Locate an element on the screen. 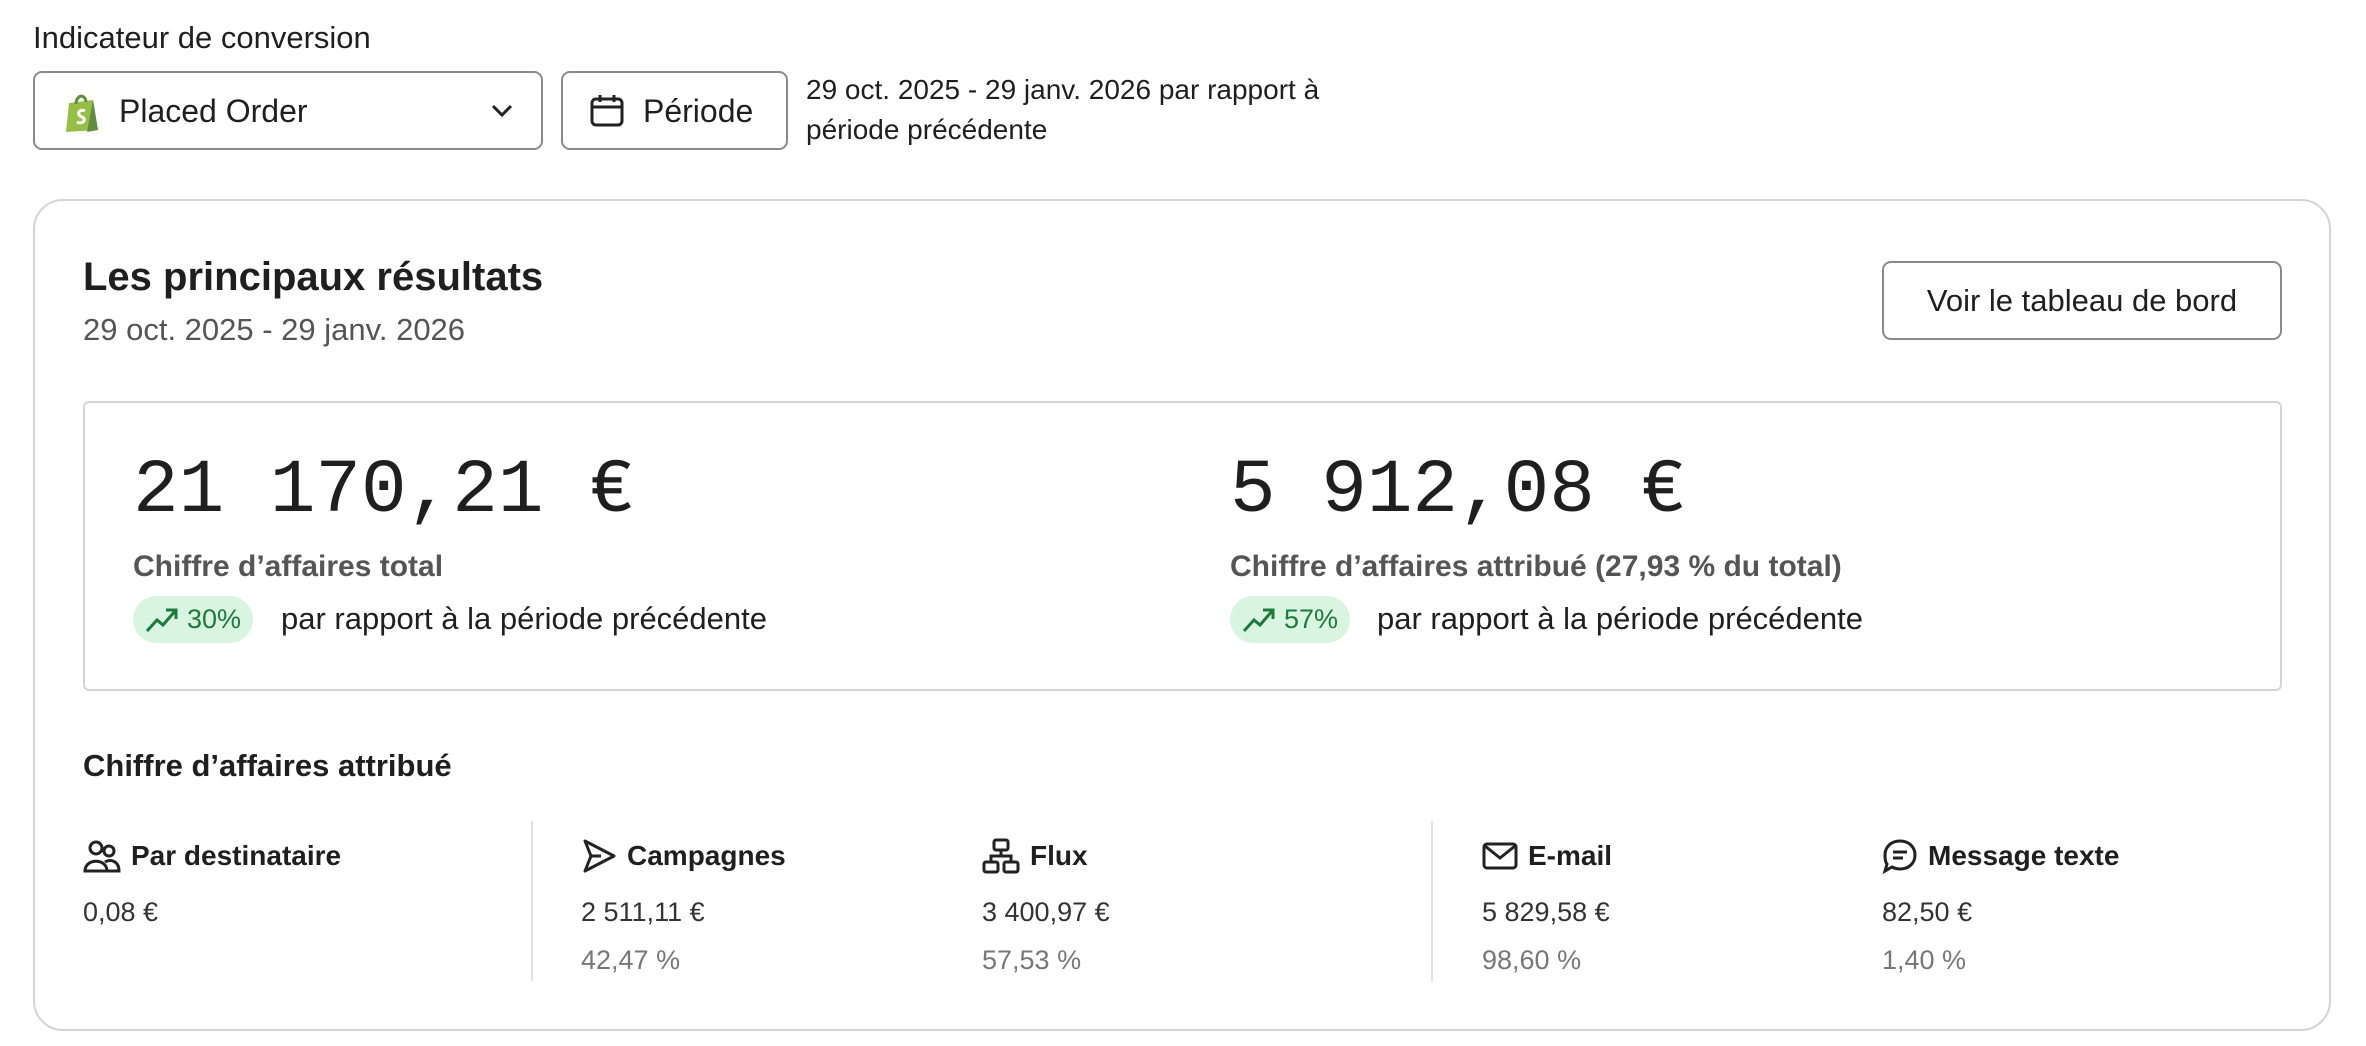 This screenshot has height=1046, width=2366. column-title: Campagnes is located at coordinates (706, 855).